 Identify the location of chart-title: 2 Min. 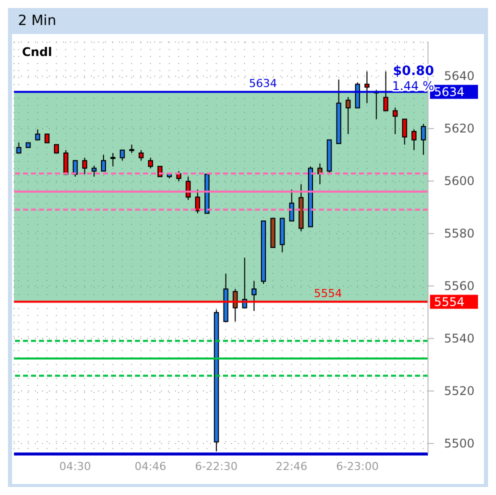
(37, 21).